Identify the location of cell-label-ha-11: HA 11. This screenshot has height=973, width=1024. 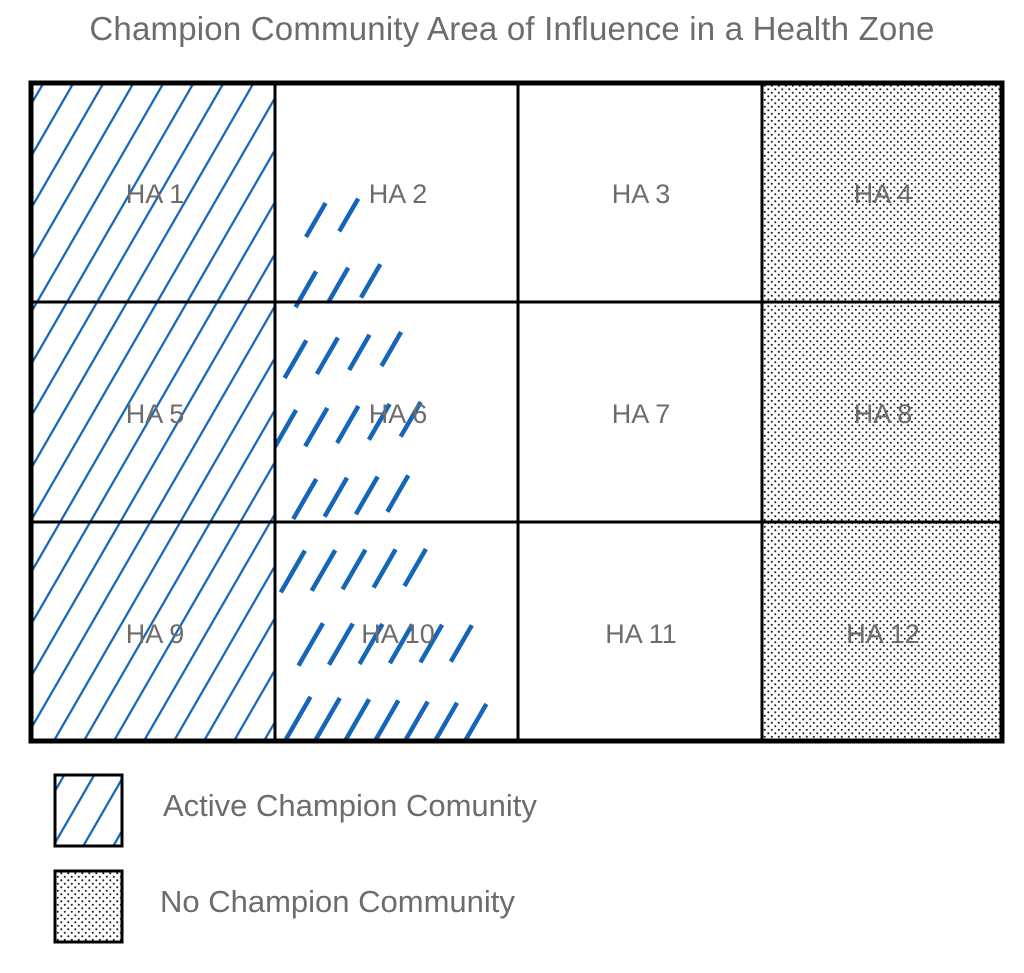
(641, 634).